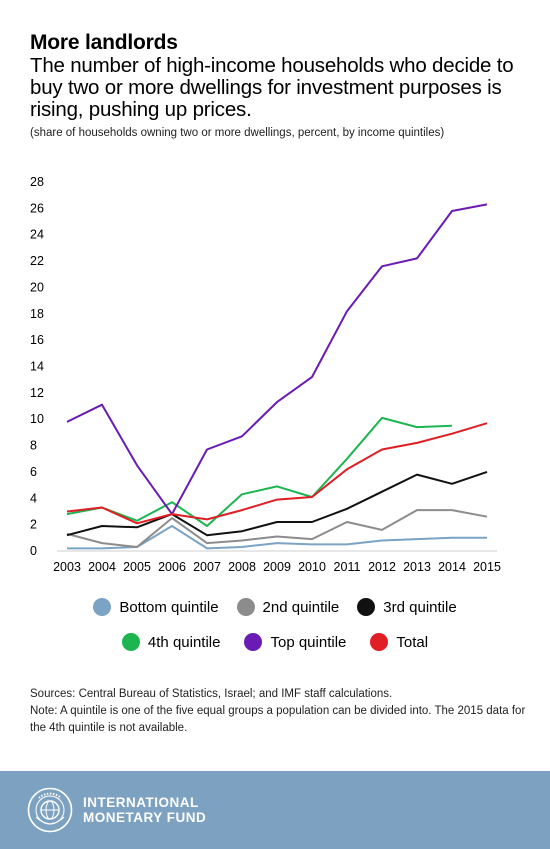 The height and width of the screenshot is (849, 550). What do you see at coordinates (452, 567) in the screenshot?
I see `x-tick-label: 2014` at bounding box center [452, 567].